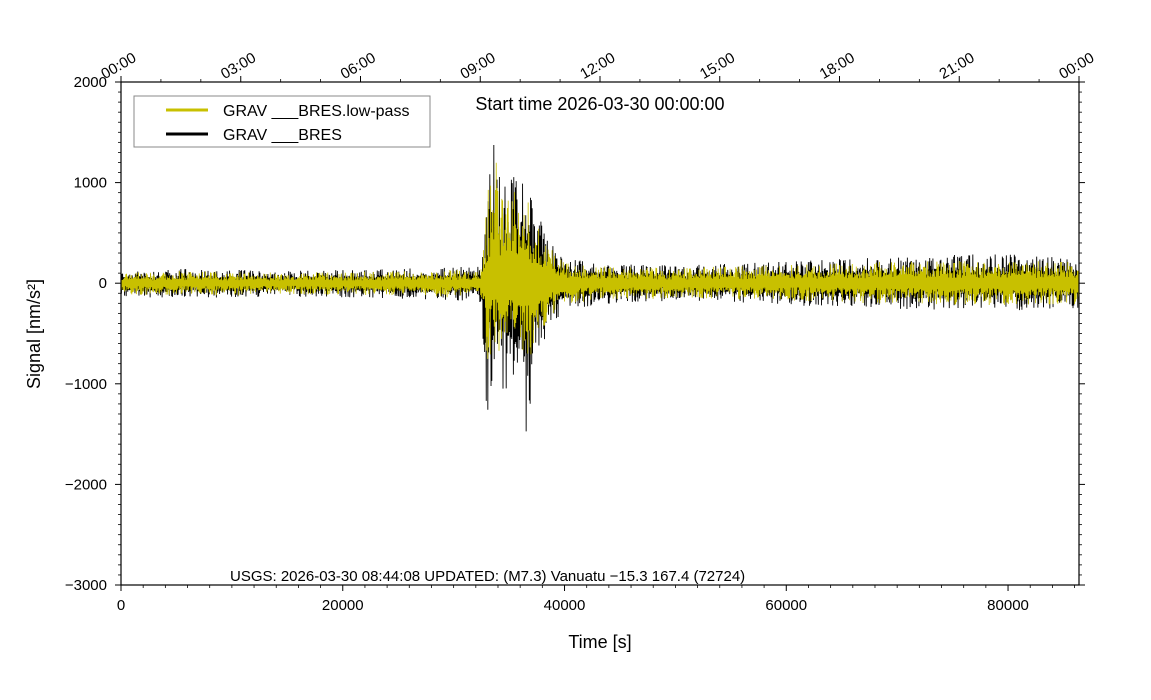 The width and height of the screenshot is (1151, 700). I want to click on top-tick-label: 18:00, so click(837, 65).